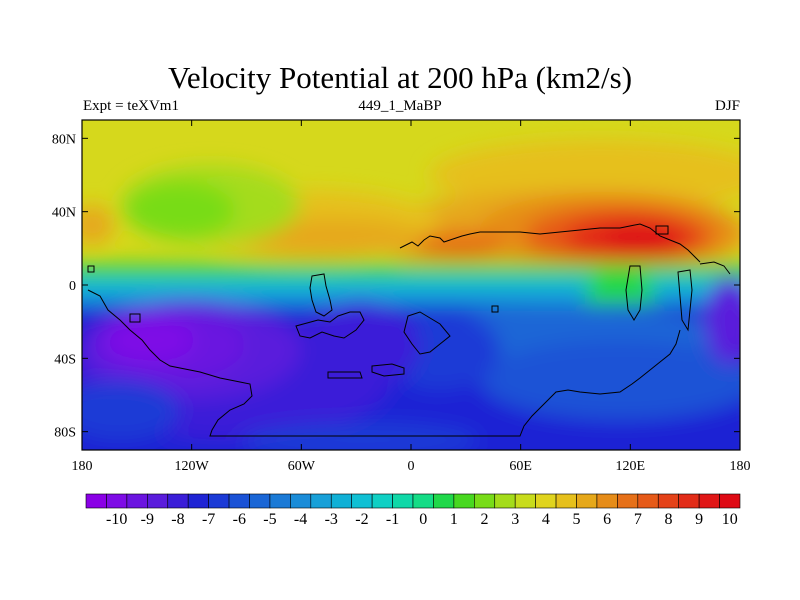 The image size is (800, 600). I want to click on experiment-label: Expt = teXVm1, so click(131, 106).